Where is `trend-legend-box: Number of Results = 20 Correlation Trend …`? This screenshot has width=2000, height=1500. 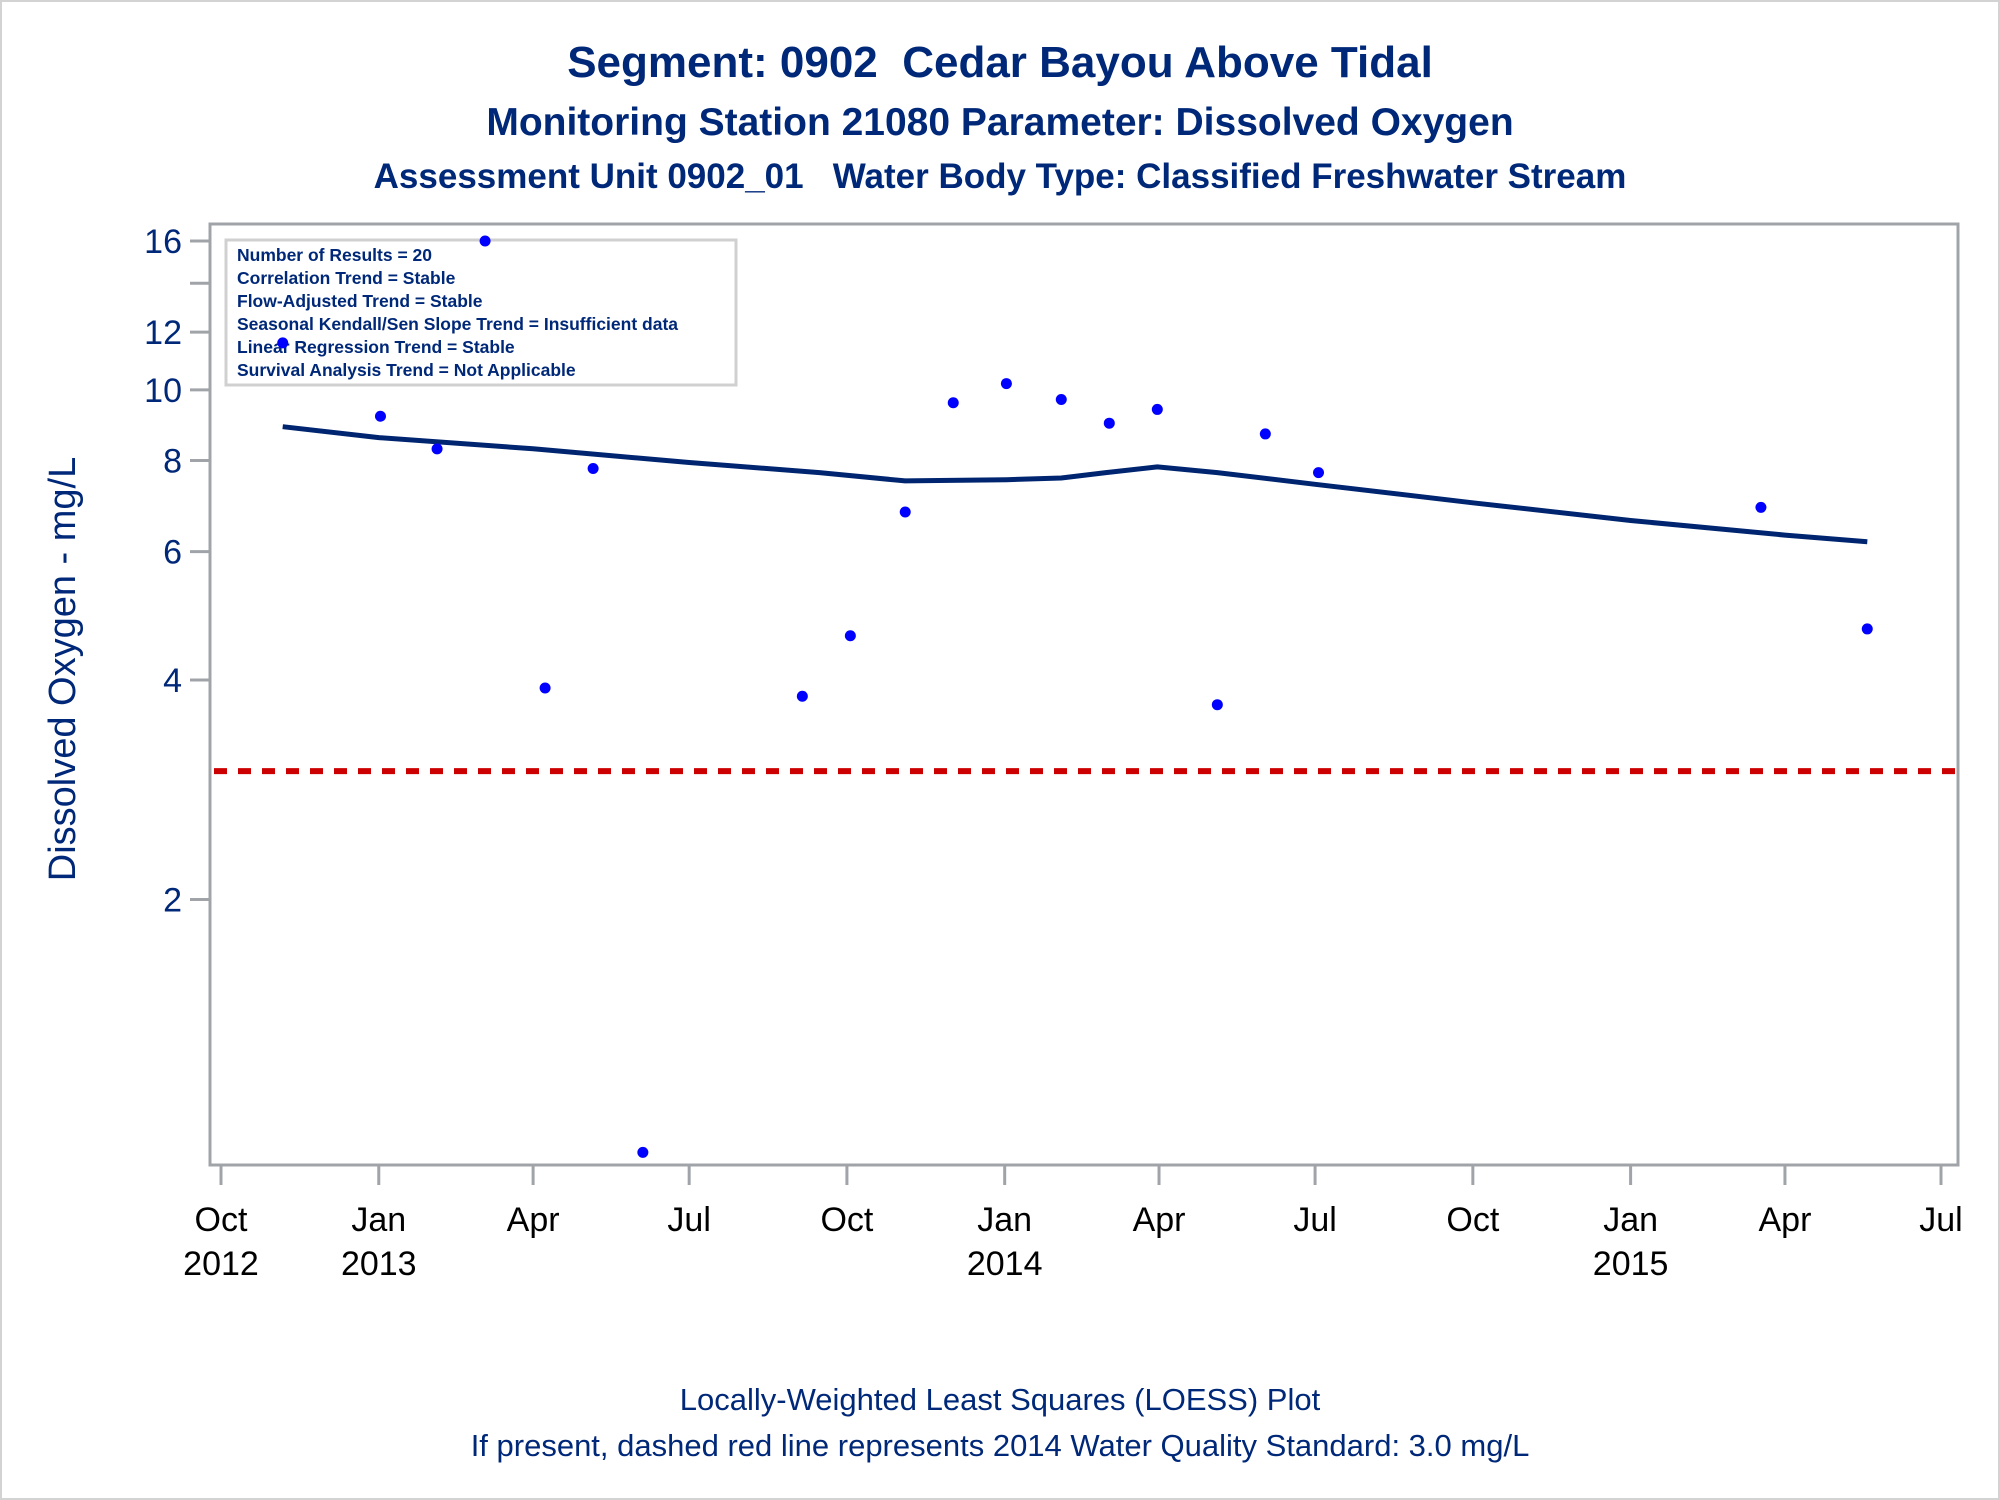 trend-legend-box: Number of Results = 20 Correlation Trend … is located at coordinates (481, 312).